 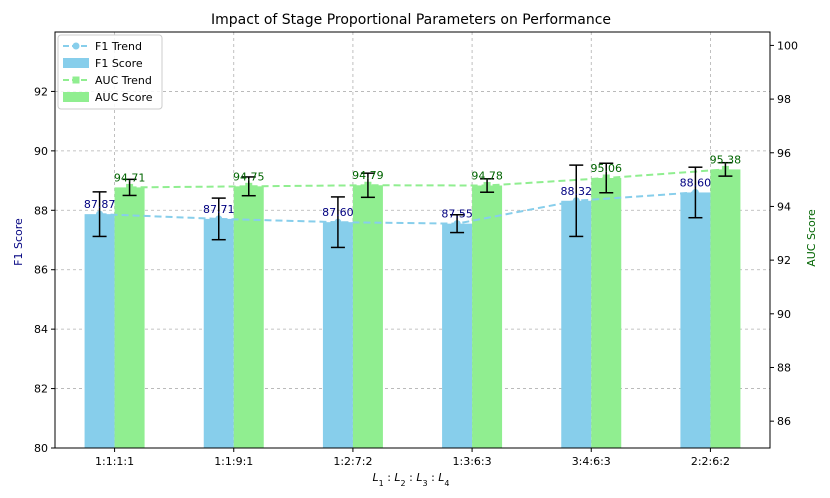 What do you see at coordinates (397, 208) in the screenshot?
I see `f1-trend-line` at bounding box center [397, 208].